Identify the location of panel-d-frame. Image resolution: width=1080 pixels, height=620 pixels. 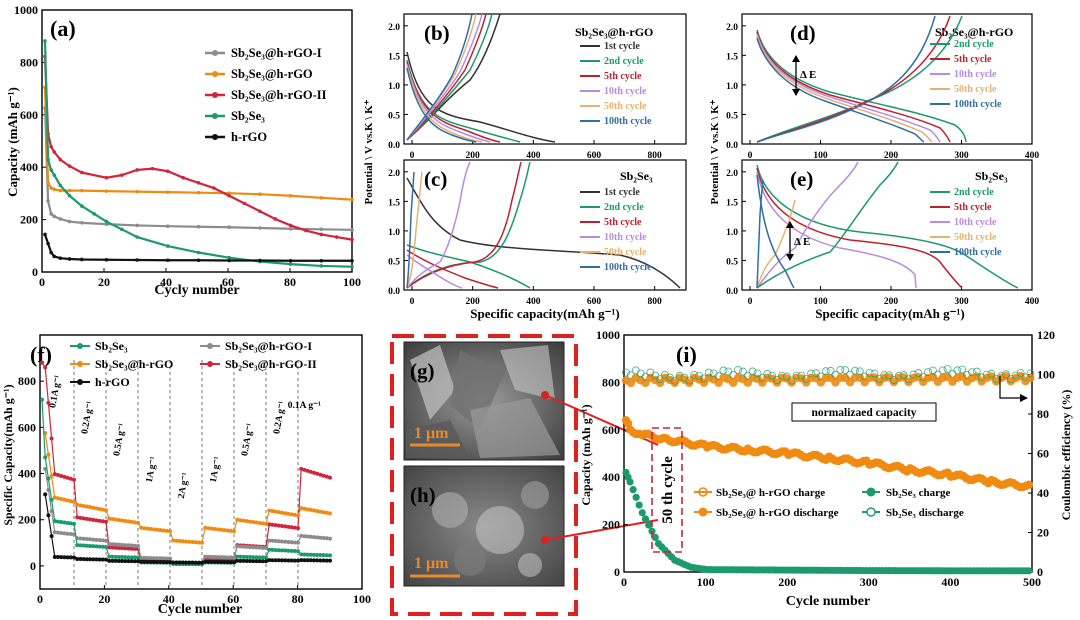
(887, 79).